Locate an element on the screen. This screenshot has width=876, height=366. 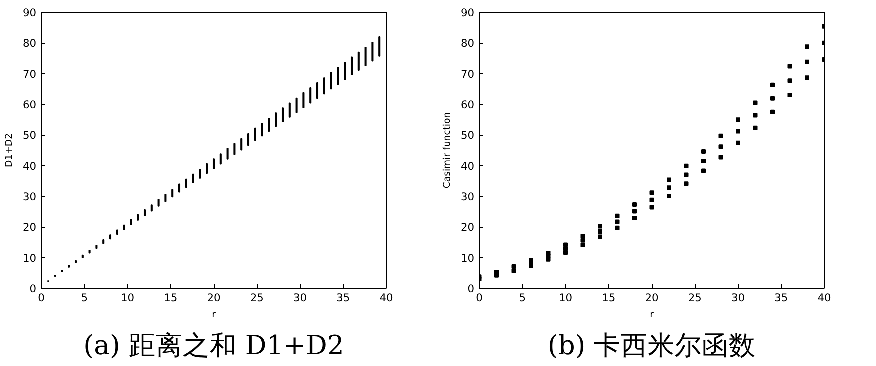
text: (b) 卡西米尔函数 is located at coordinates (652, 346).